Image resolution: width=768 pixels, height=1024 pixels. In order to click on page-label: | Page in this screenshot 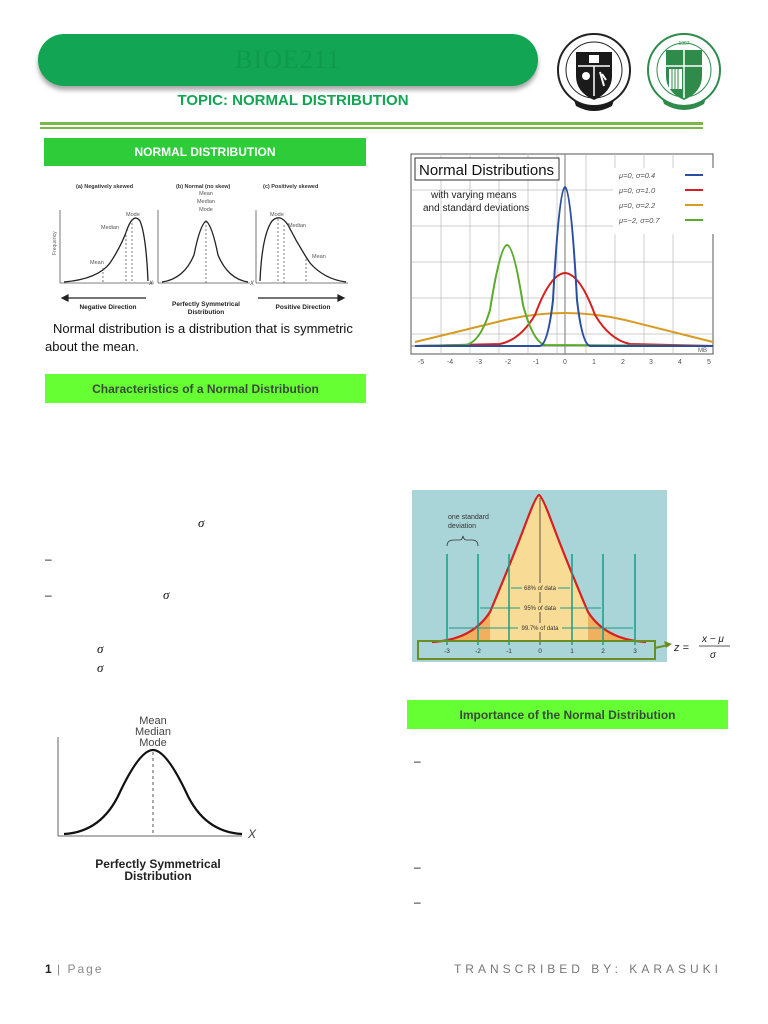, I will do `click(80, 969)`.